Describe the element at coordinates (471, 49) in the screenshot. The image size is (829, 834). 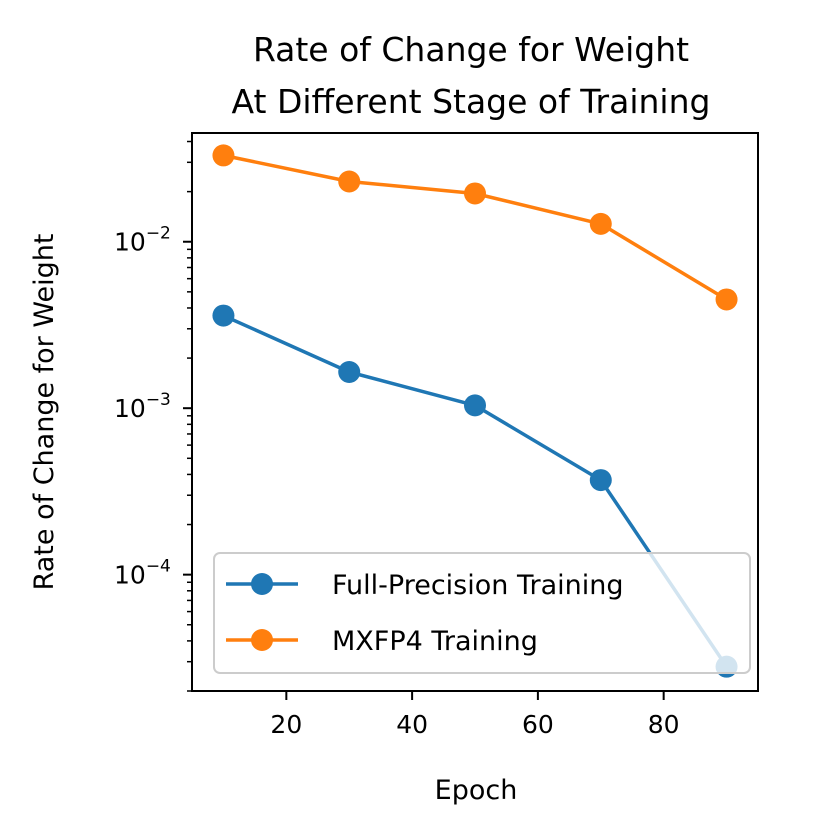
I see `chart-title-line-1: Rate of Change for Weight` at that location.